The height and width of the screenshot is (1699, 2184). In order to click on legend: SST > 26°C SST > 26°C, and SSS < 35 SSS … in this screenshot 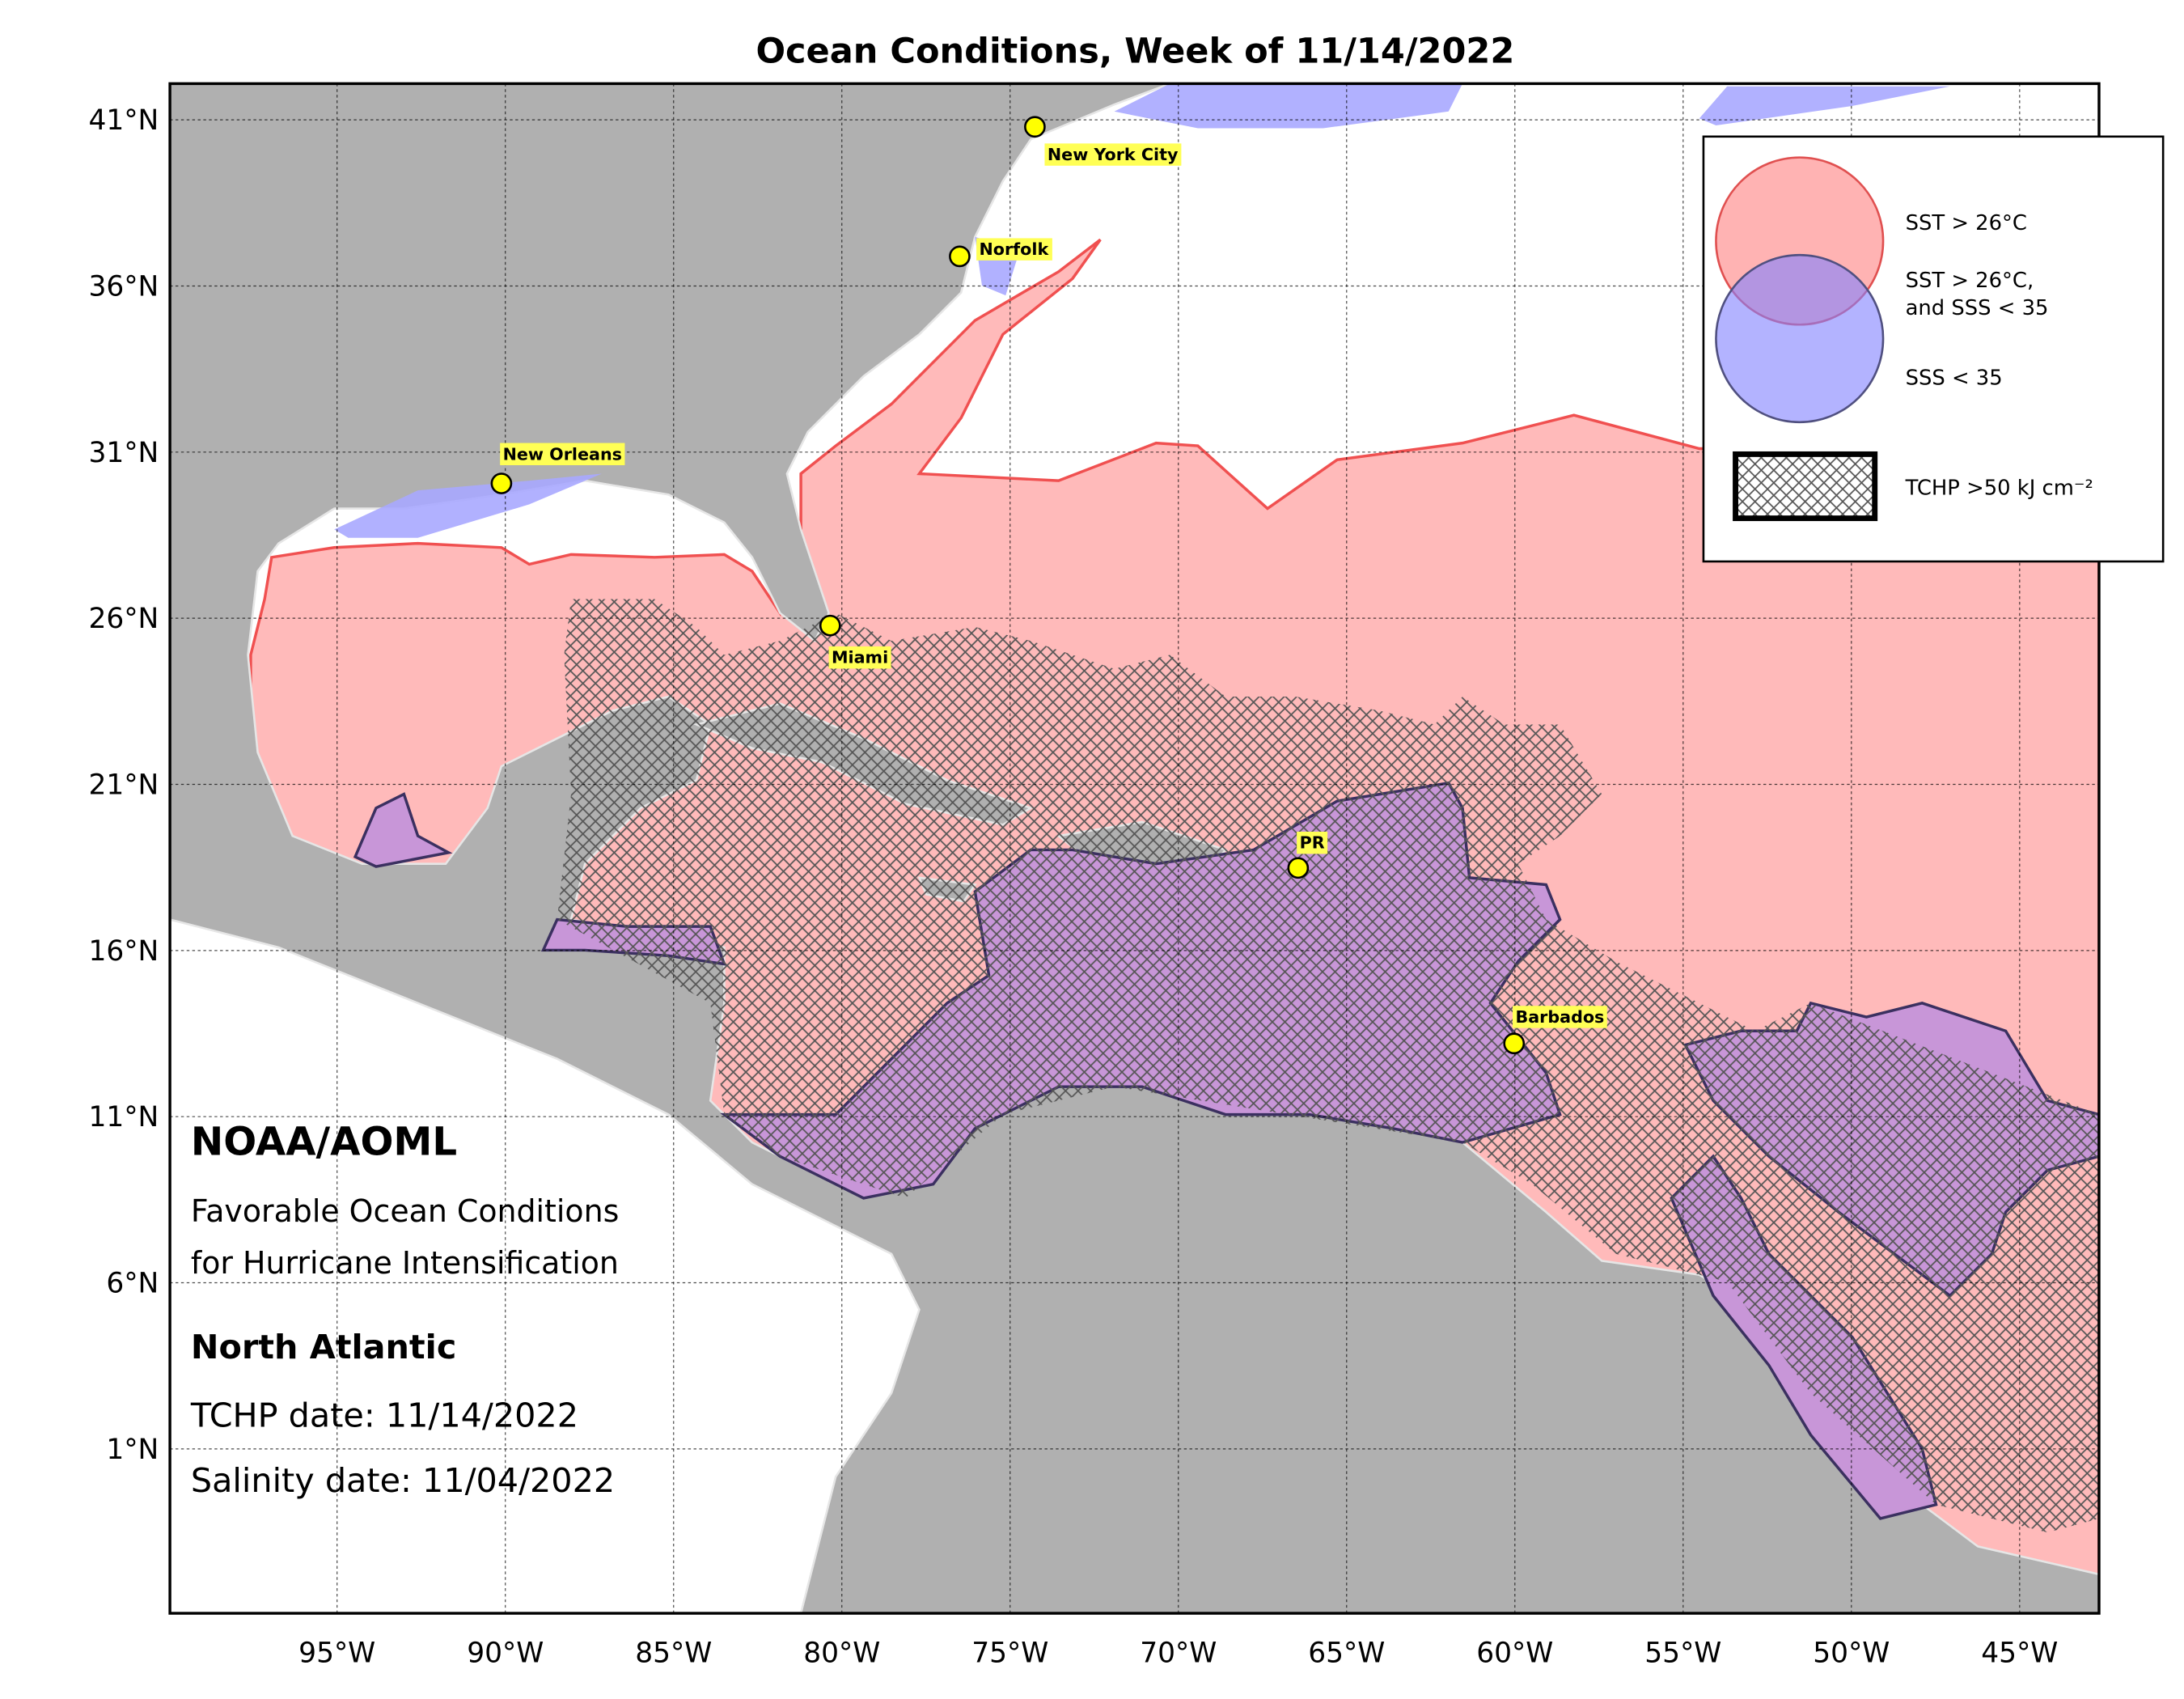, I will do `click(1933, 349)`.